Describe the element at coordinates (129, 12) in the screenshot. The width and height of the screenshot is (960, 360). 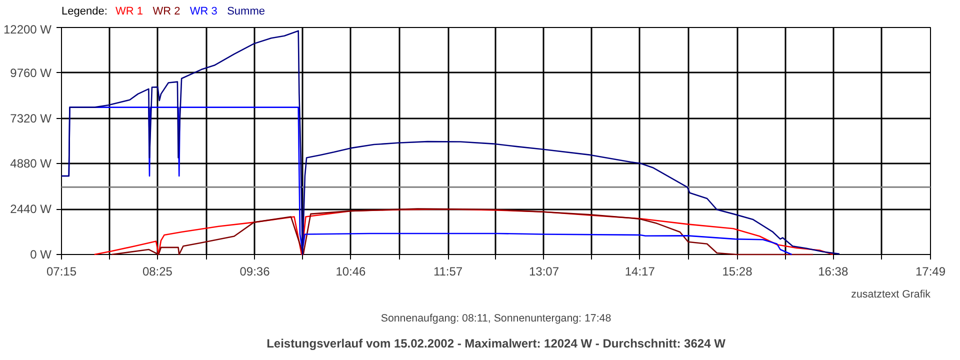
I see `text: WR 1` at that location.